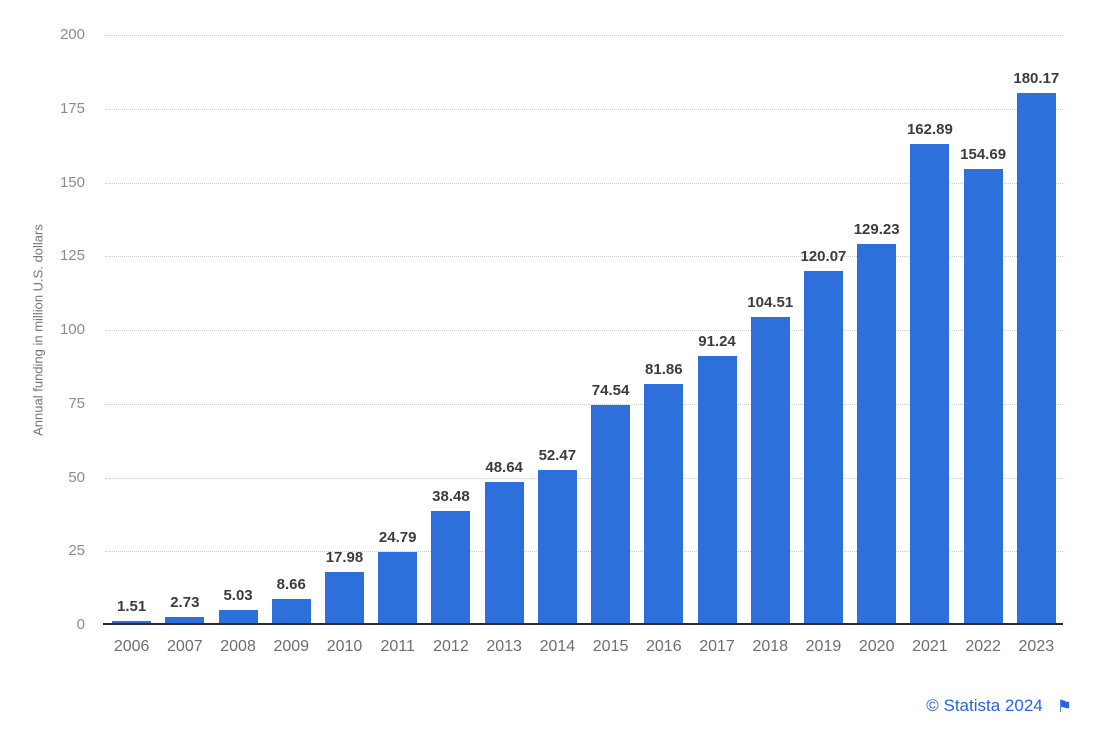 This screenshot has width=1100, height=730. What do you see at coordinates (930, 646) in the screenshot?
I see `x-tick-label-2021: 2021` at bounding box center [930, 646].